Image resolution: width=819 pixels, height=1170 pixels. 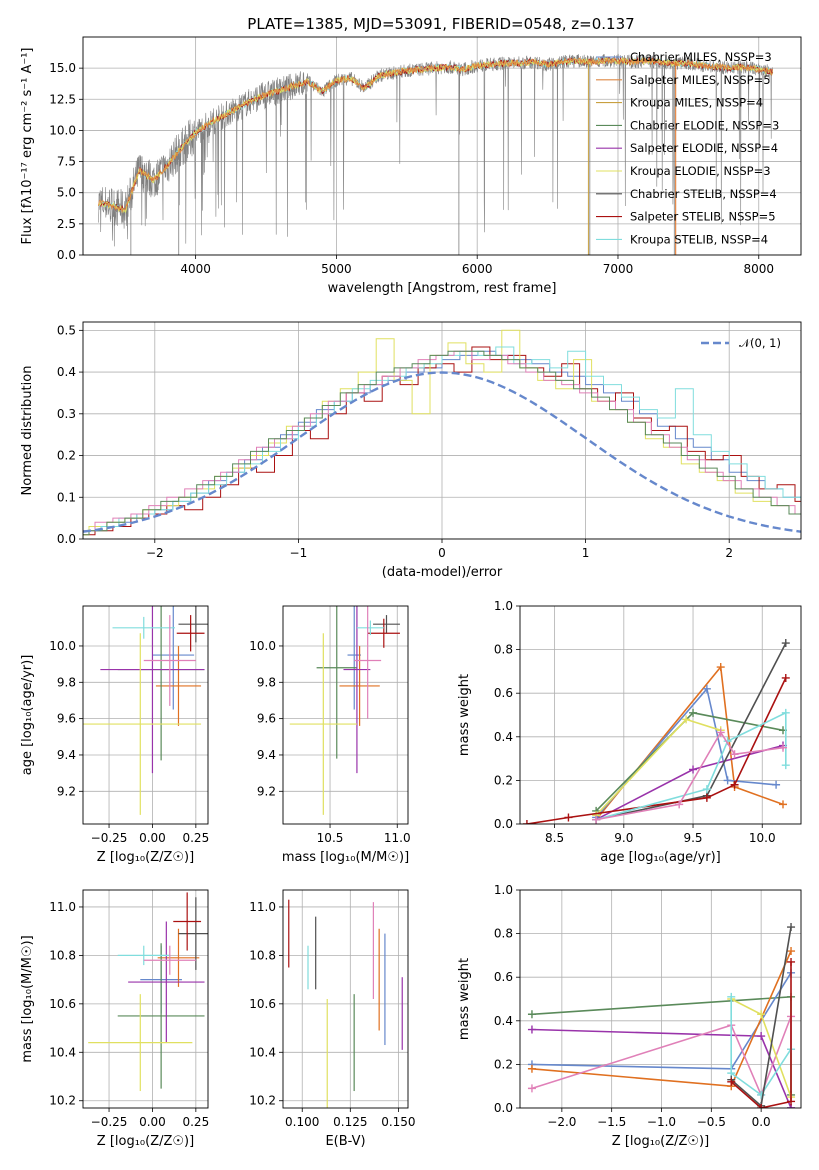 What do you see at coordinates (442, 288) in the screenshot?
I see `x-axis-label: wavelength [Angstrom, rest frame]` at bounding box center [442, 288].